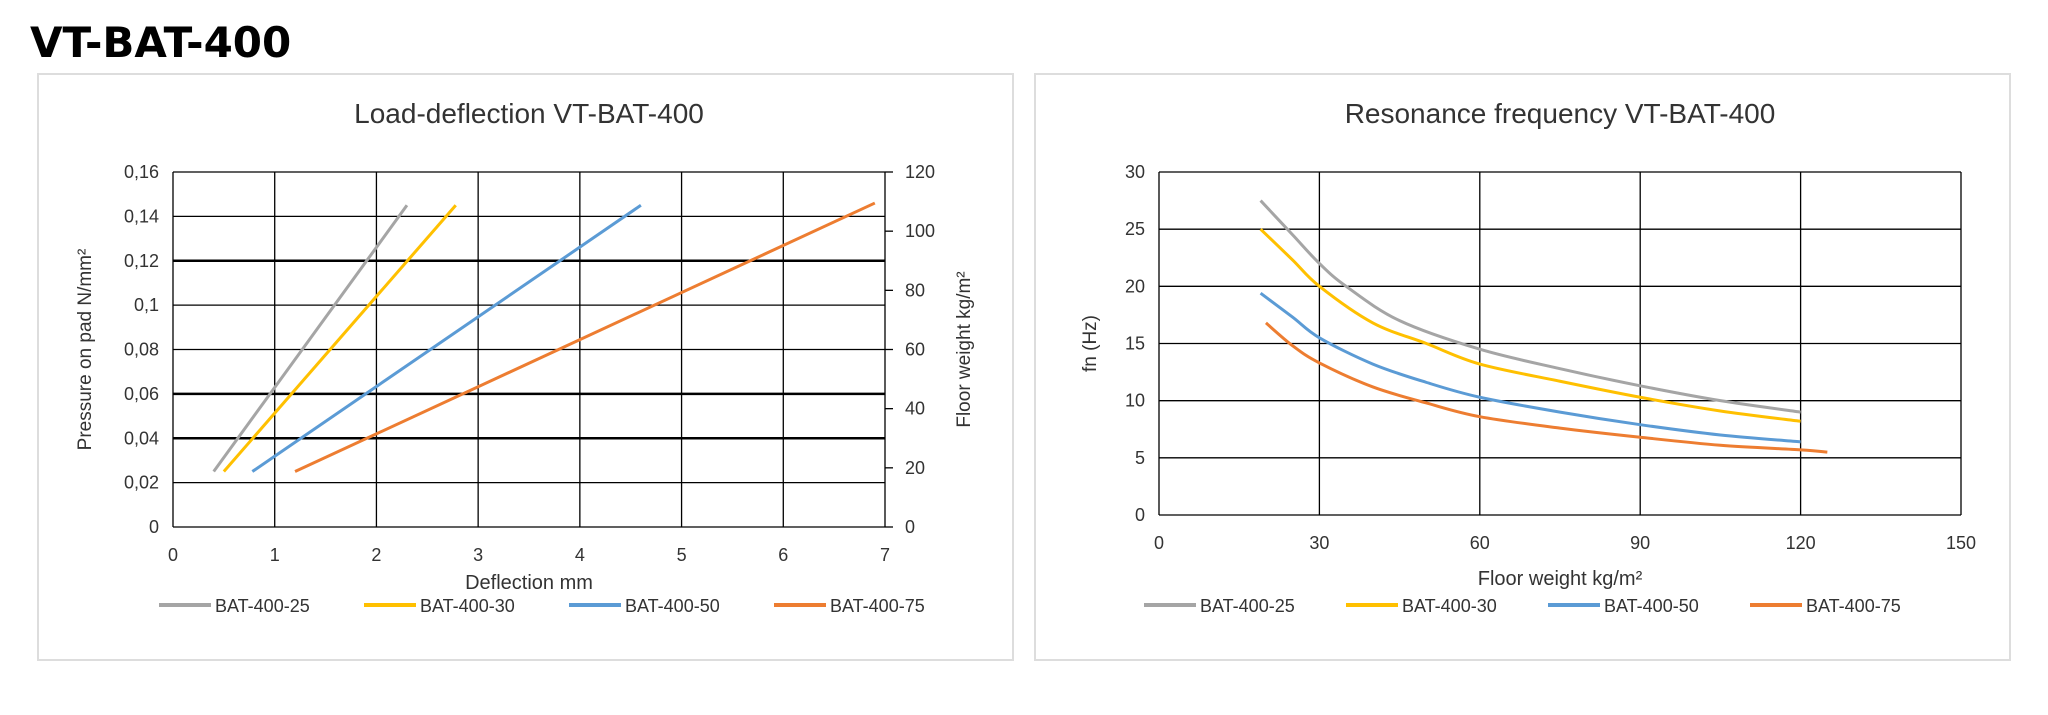  What do you see at coordinates (580, 555) in the screenshot?
I see `x-tick-label: 4` at bounding box center [580, 555].